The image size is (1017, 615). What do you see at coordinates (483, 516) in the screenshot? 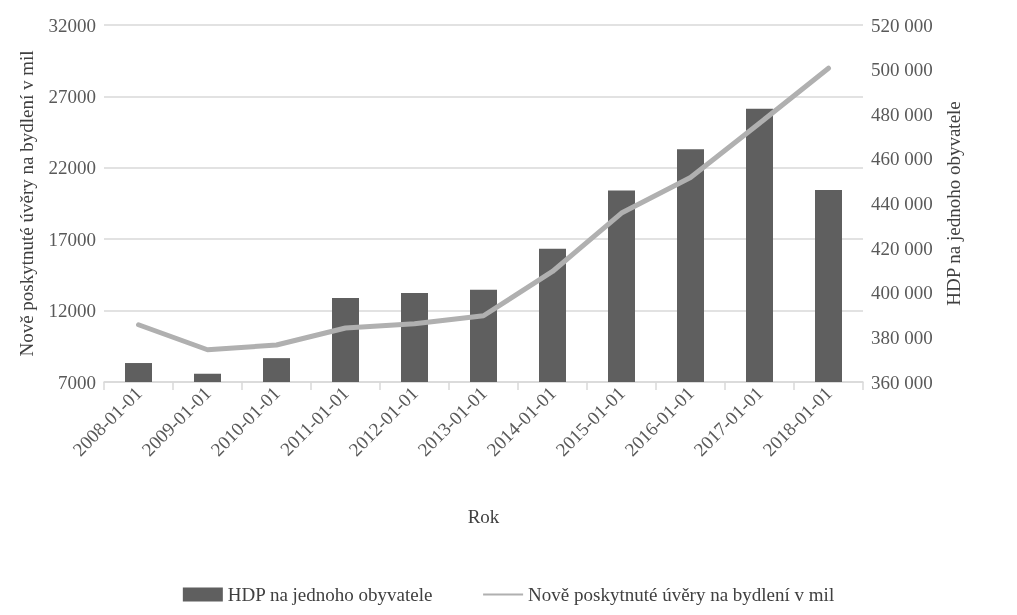
I see `x-axis-title: Rok` at bounding box center [483, 516].